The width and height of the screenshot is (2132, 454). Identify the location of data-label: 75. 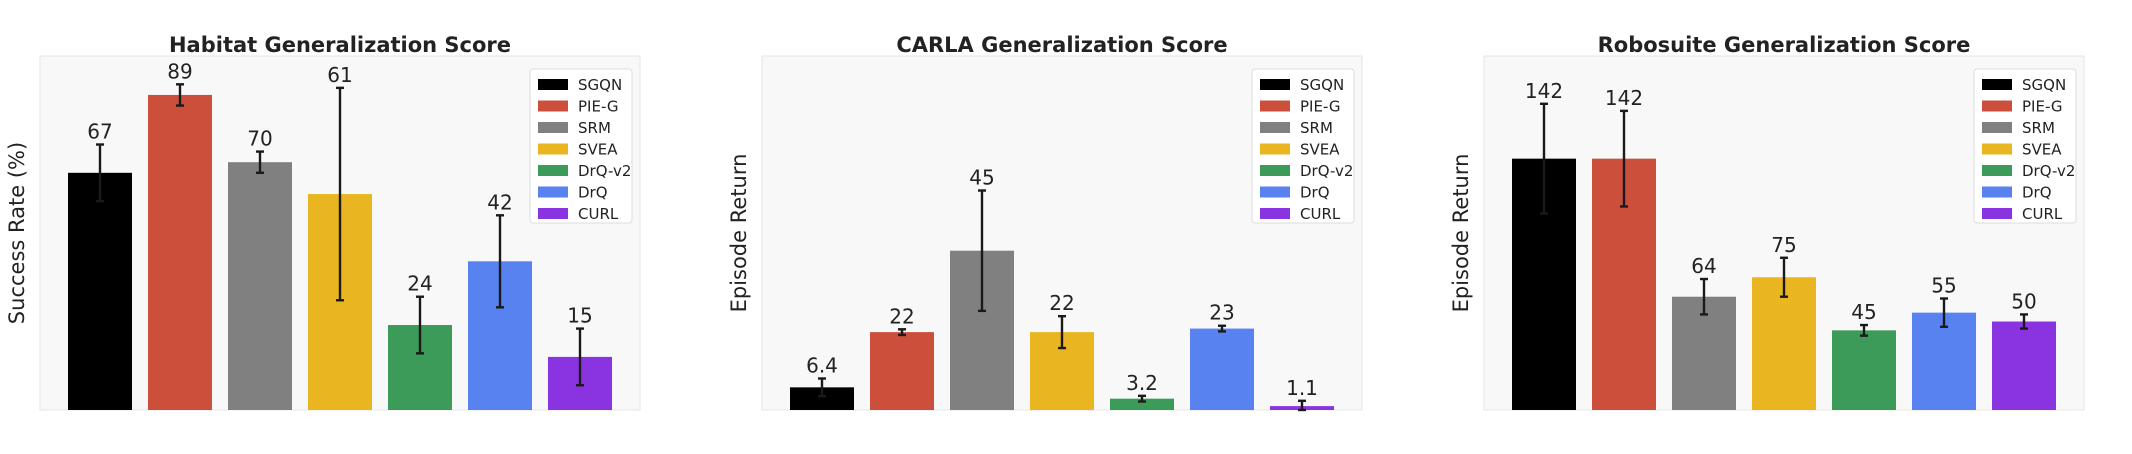
(1783, 245).